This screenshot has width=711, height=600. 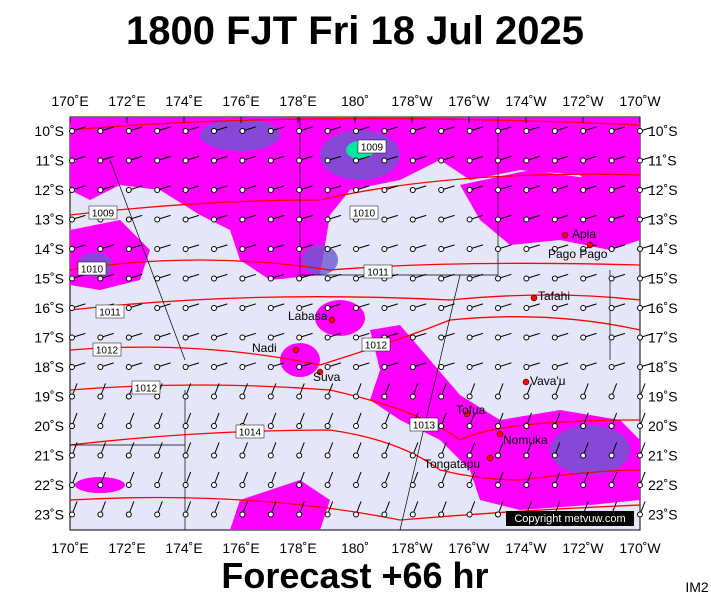 I want to click on lon-label: 174˚W, so click(x=526, y=548).